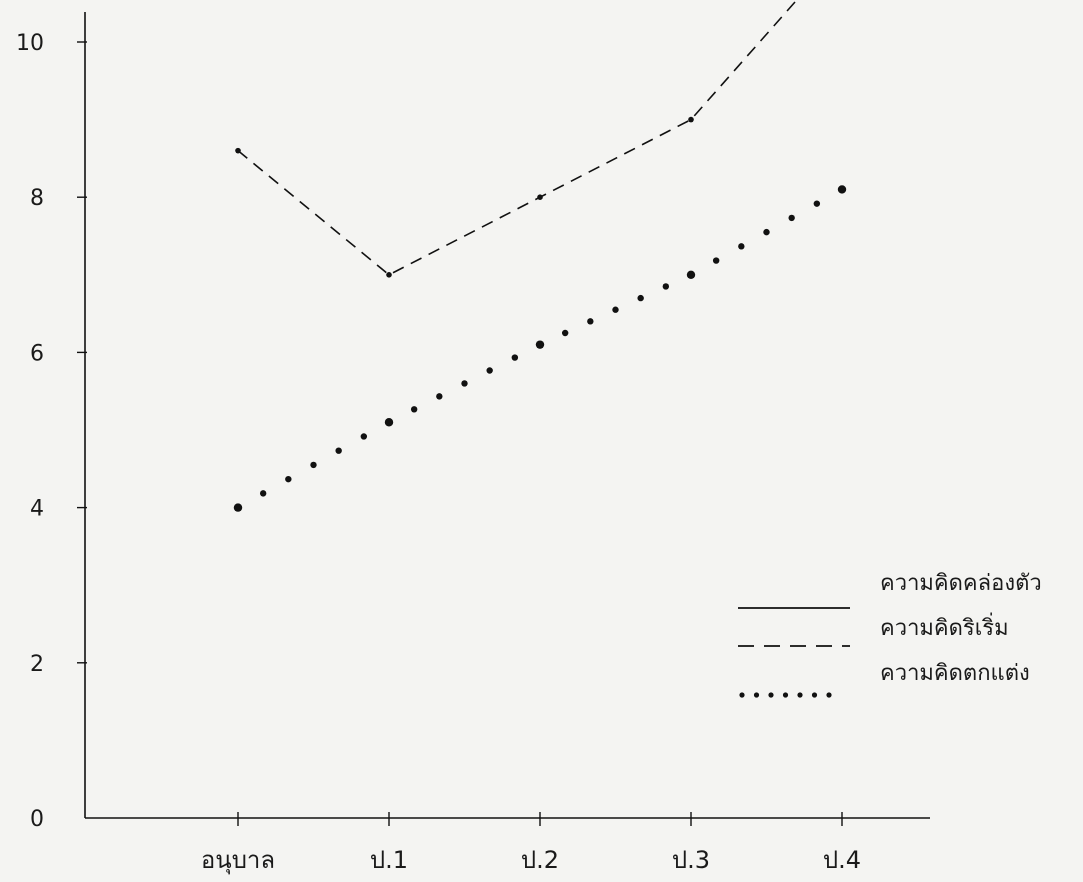 The height and width of the screenshot is (882, 1083). I want to click on y-tick-label: 0, so click(37, 819).